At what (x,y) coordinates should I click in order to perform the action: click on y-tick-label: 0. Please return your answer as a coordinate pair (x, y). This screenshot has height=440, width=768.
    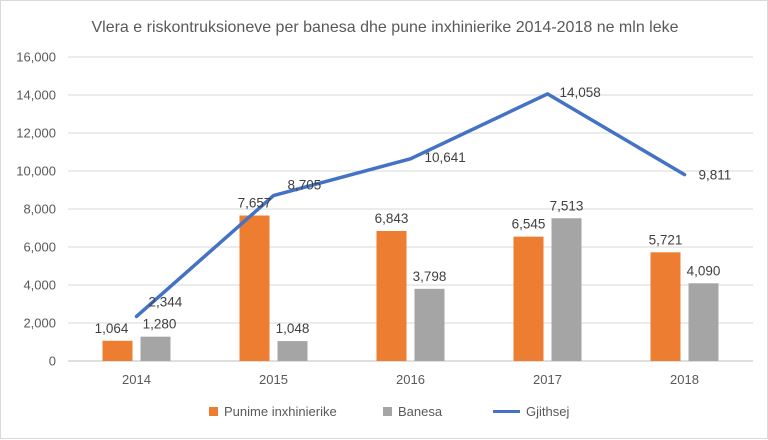
    Looking at the image, I should click on (52, 361).